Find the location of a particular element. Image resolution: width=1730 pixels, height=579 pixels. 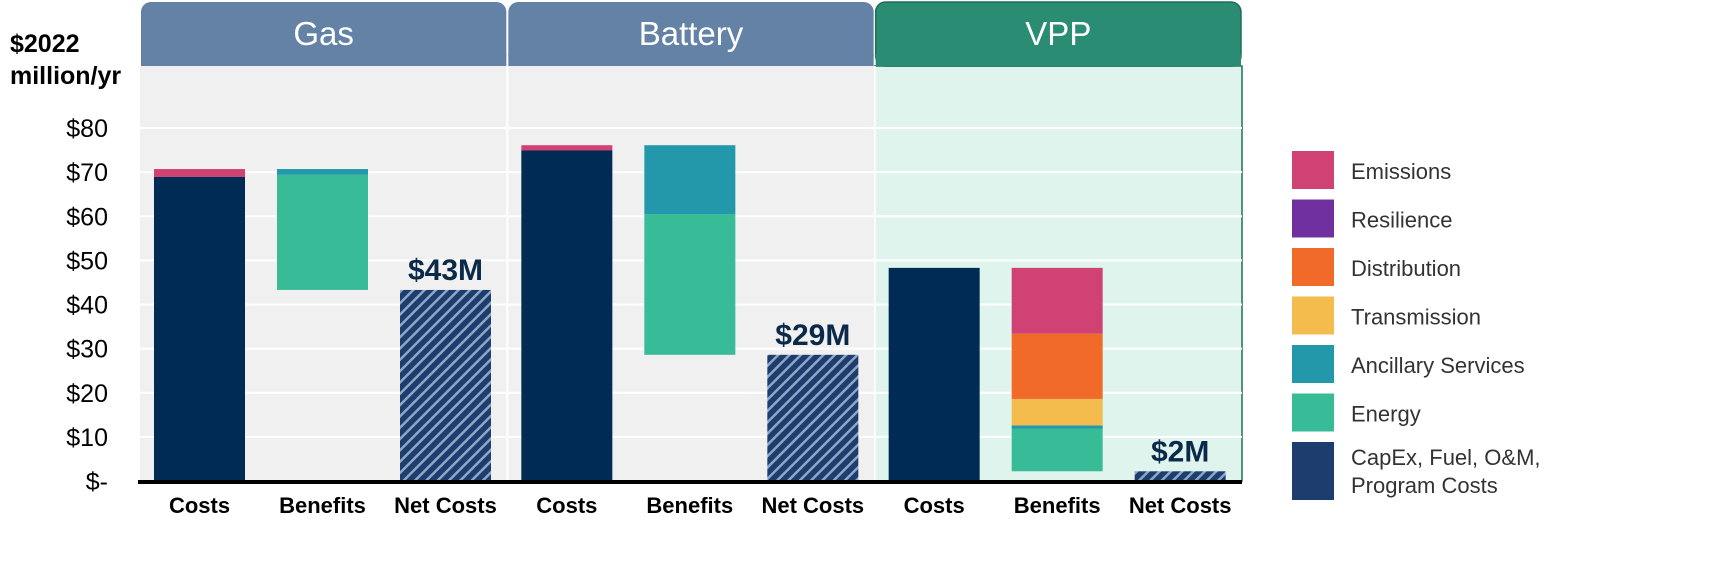

panel-title-battery: Battery is located at coordinates (691, 33).